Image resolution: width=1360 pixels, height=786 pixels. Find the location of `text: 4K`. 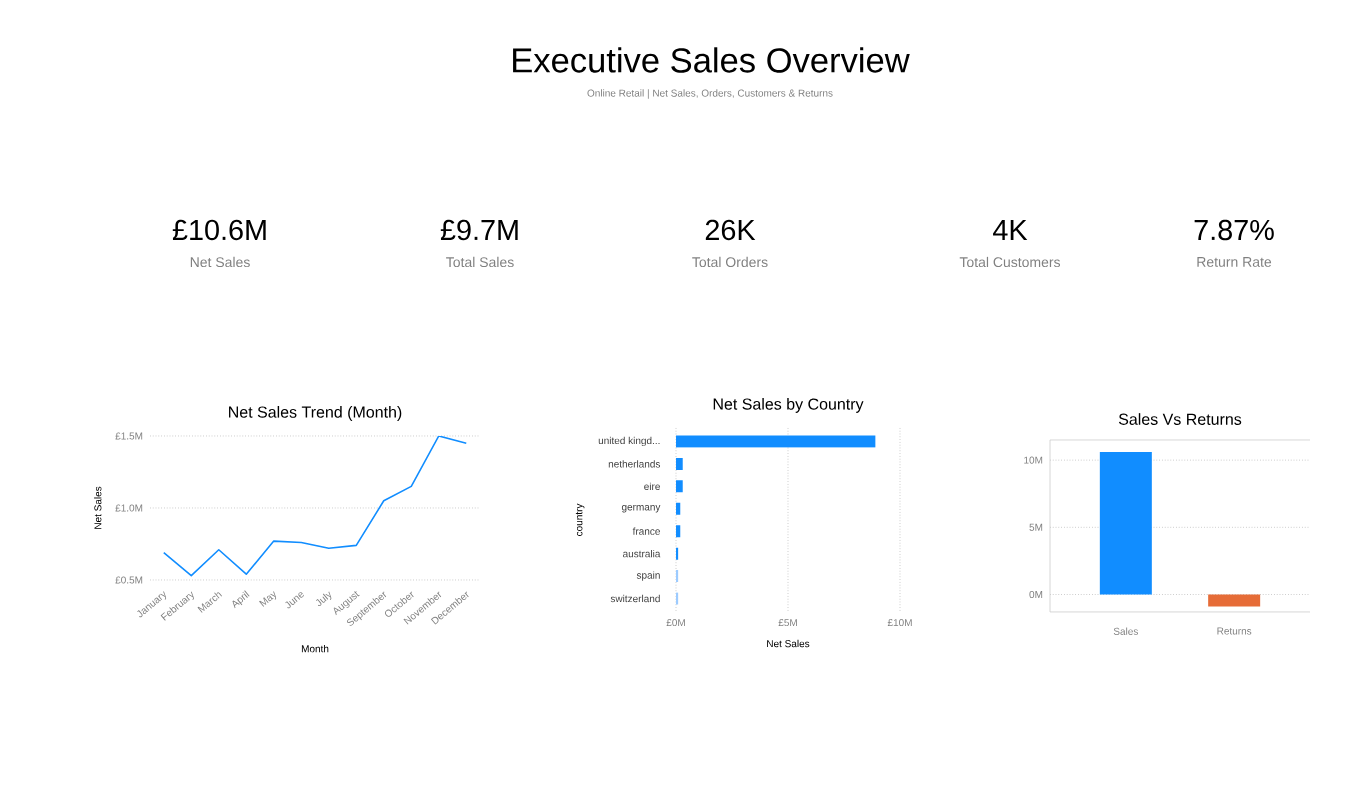

text: 4K is located at coordinates (1010, 230).